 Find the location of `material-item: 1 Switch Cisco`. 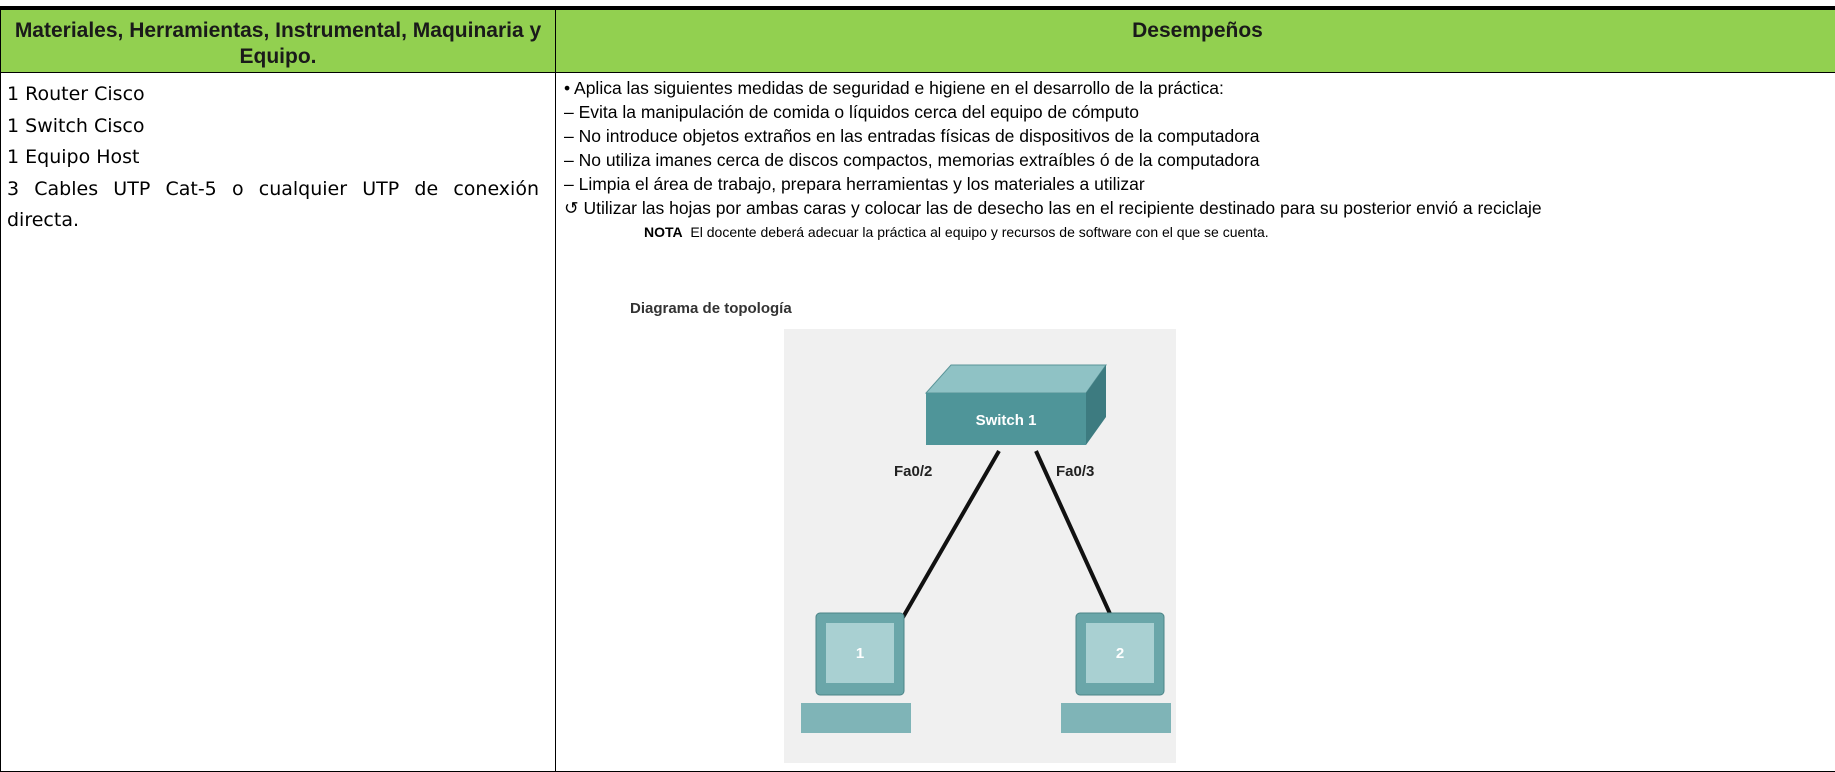

material-item: 1 Switch Cisco is located at coordinates (76, 125).